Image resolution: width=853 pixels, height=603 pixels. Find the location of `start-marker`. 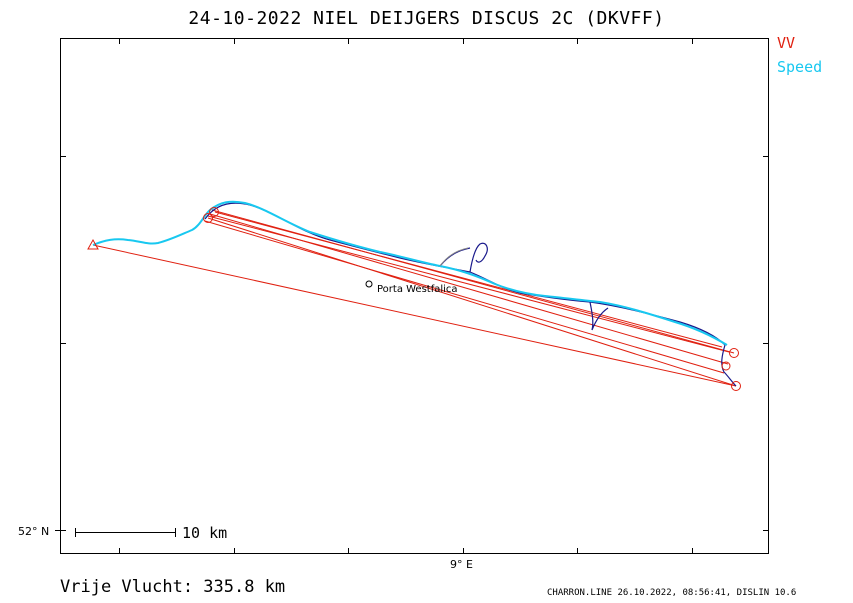

start-marker is located at coordinates (93, 244).